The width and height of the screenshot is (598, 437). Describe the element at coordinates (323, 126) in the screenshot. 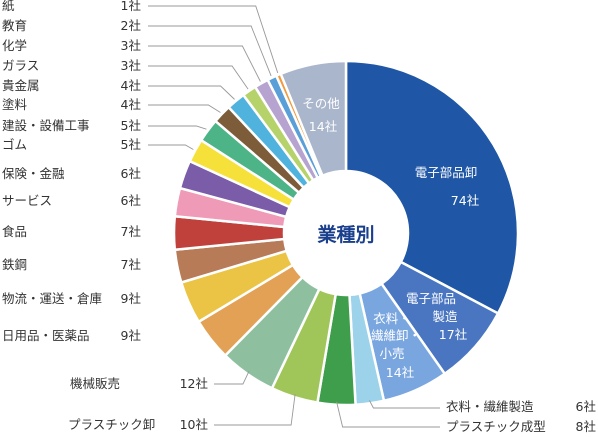

I see `slice-22-value: 14社` at that location.